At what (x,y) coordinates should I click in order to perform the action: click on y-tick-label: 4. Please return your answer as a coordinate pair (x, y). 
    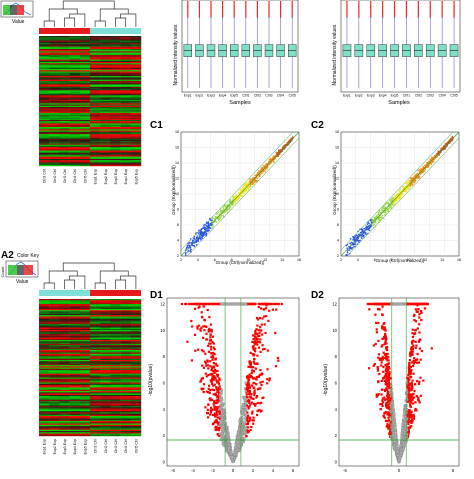
    Looking at the image, I should click on (178, 241).